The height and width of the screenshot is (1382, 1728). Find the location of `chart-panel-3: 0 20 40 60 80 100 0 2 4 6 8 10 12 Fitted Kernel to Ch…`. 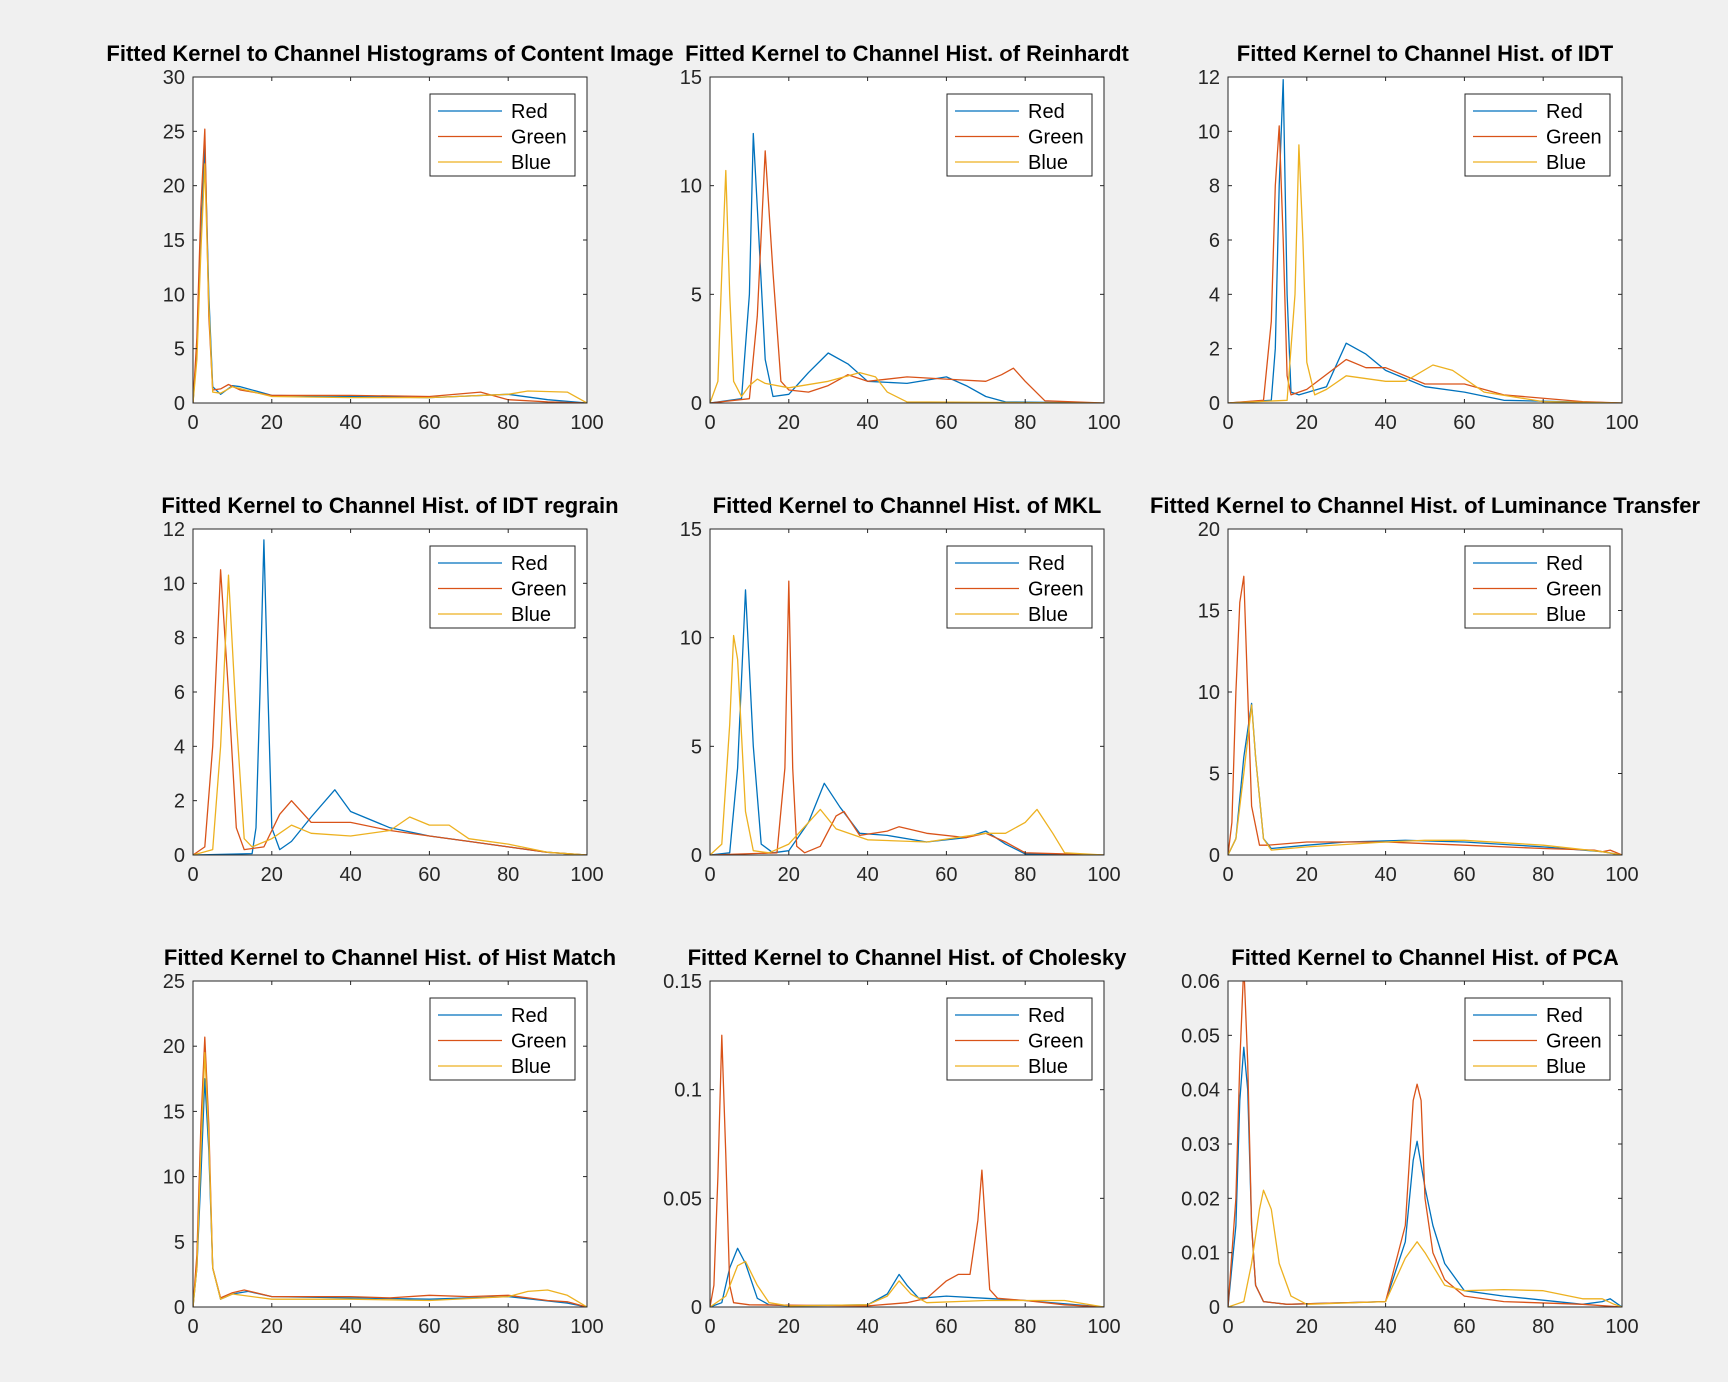

chart-panel-3: 0 20 40 60 80 100 0 2 4 6 8 10 12 Fitted Kernel to Ch… is located at coordinates (1418, 237).